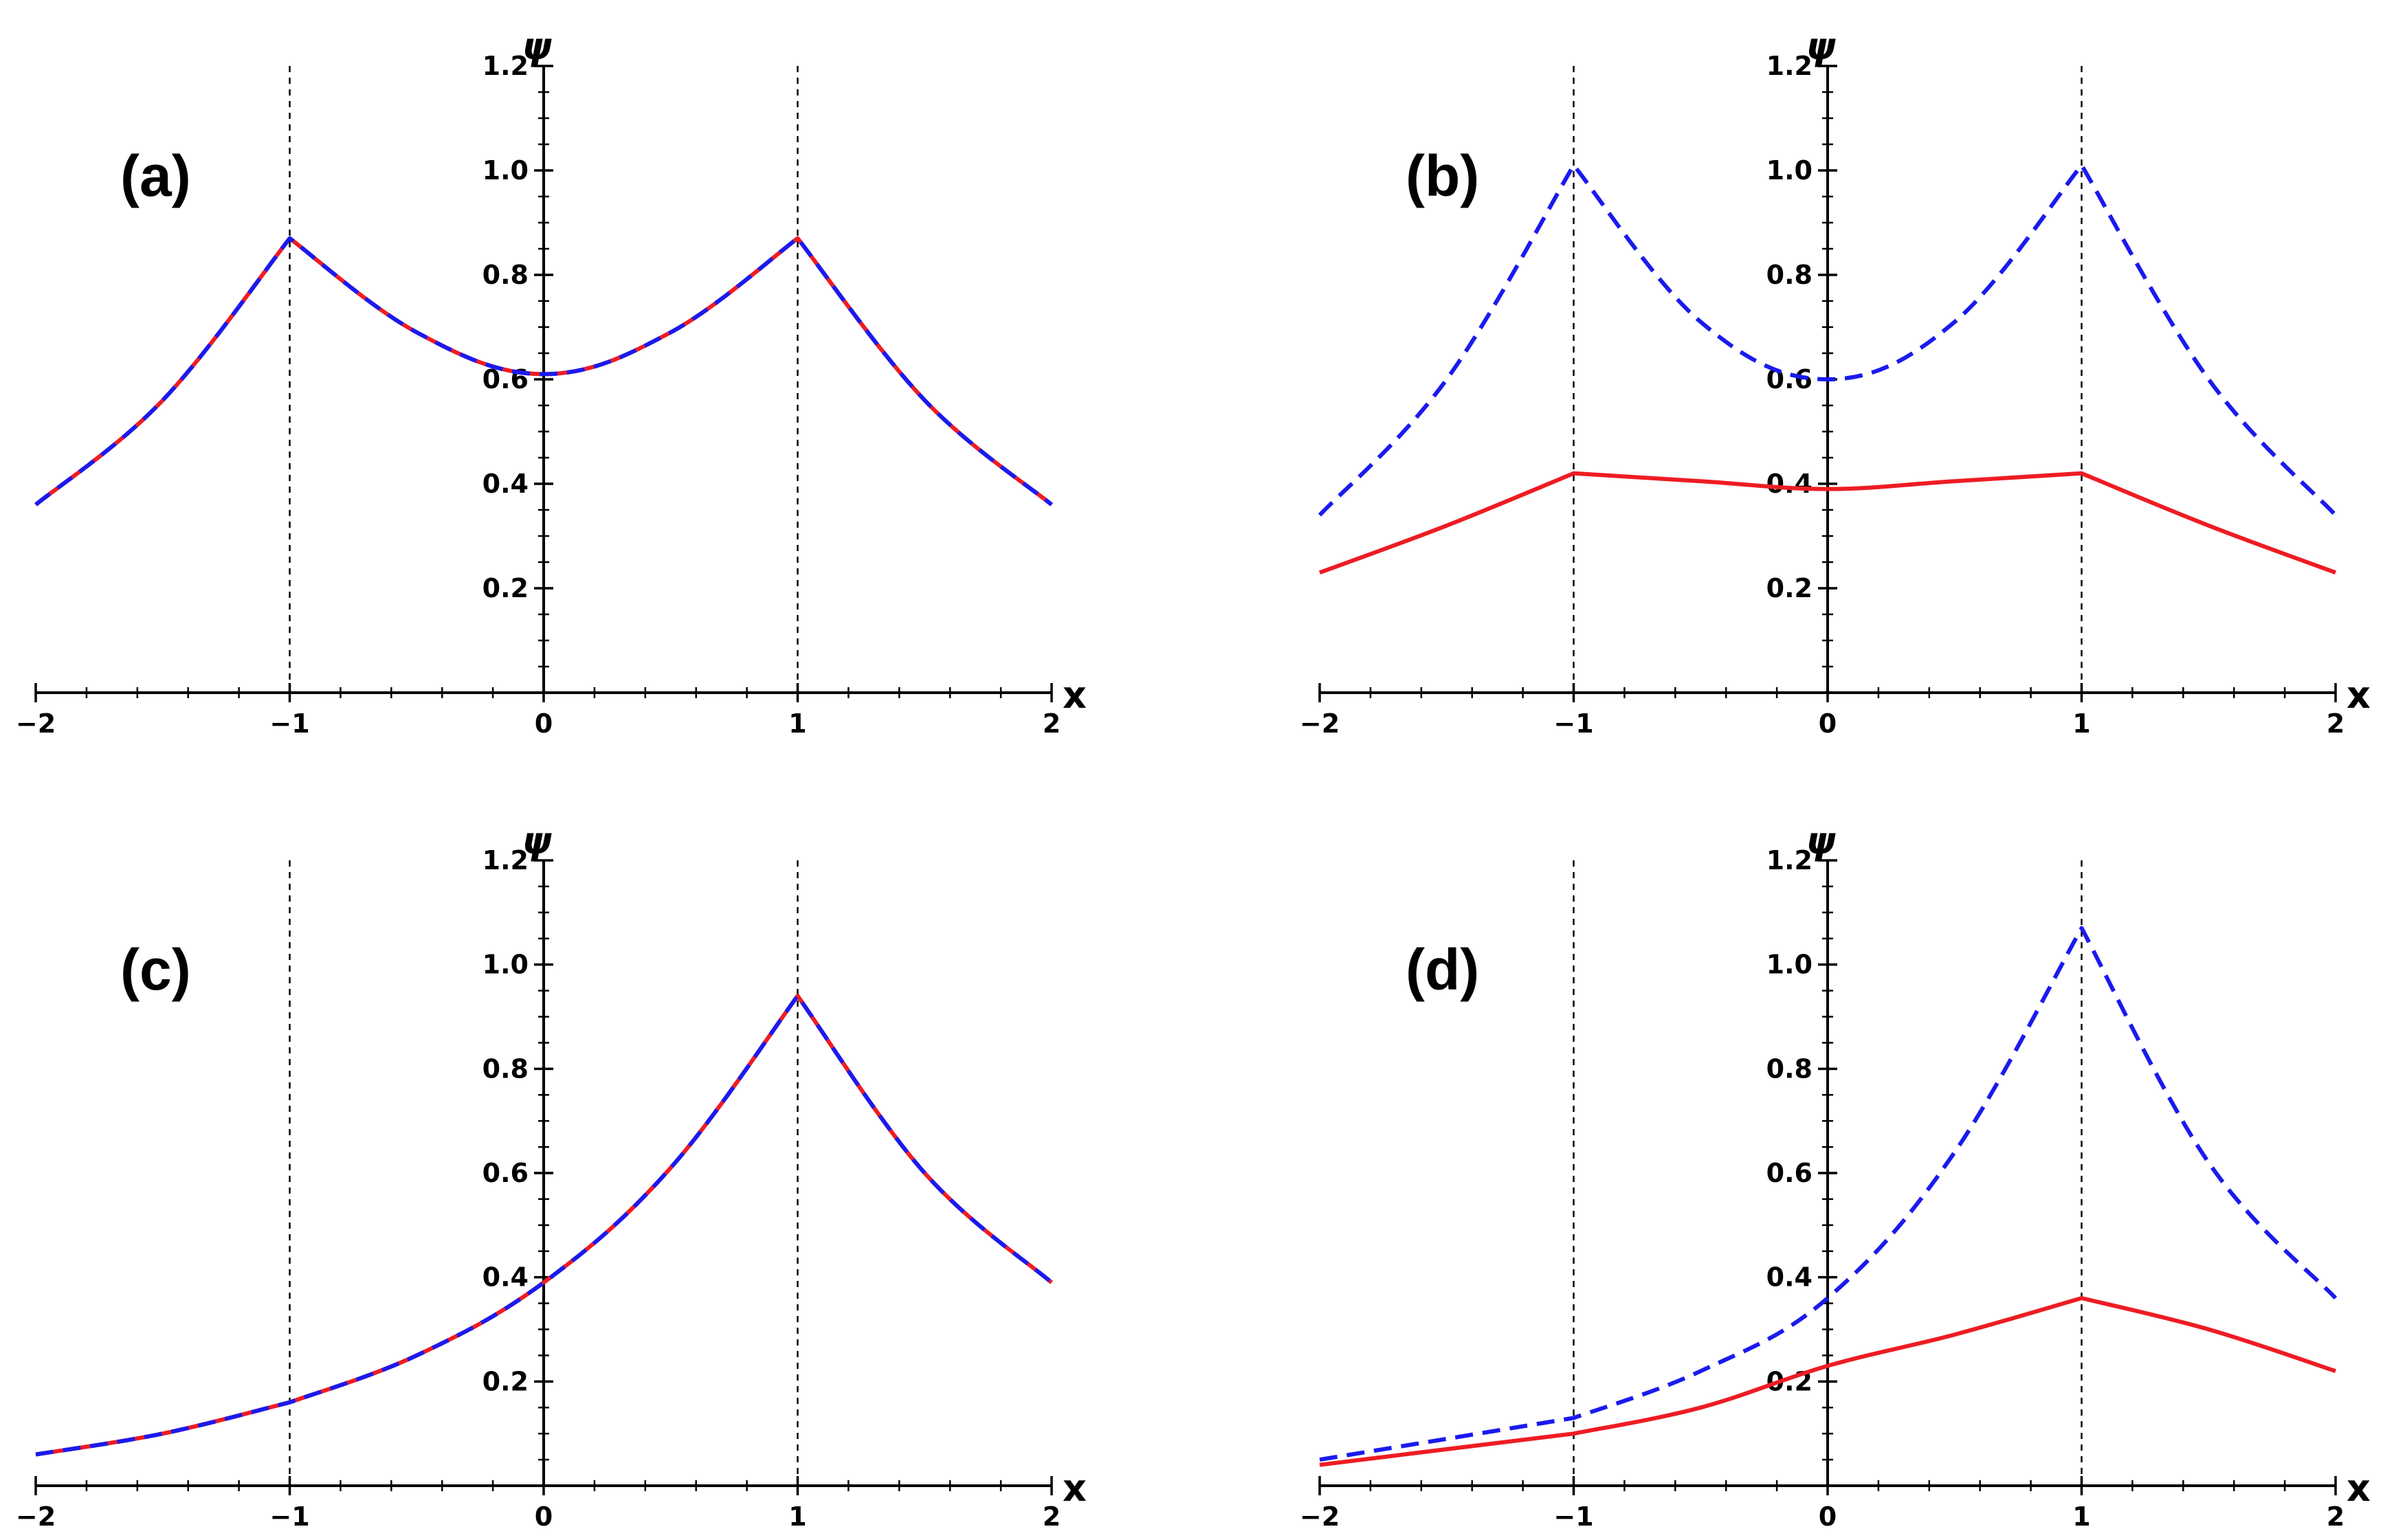 Image resolution: width=2394 pixels, height=1540 pixels. What do you see at coordinates (1442, 969) in the screenshot?
I see `panel-label: (d)` at bounding box center [1442, 969].